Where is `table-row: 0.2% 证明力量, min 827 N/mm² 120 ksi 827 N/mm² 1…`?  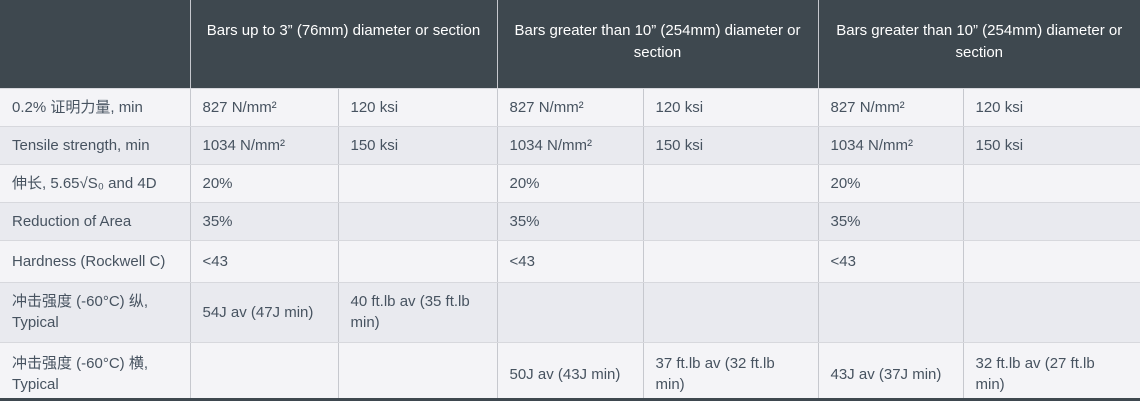 table-row: 0.2% 证明力量, min 827 N/mm² 120 ksi 827 N/mm² 1… is located at coordinates (570, 107).